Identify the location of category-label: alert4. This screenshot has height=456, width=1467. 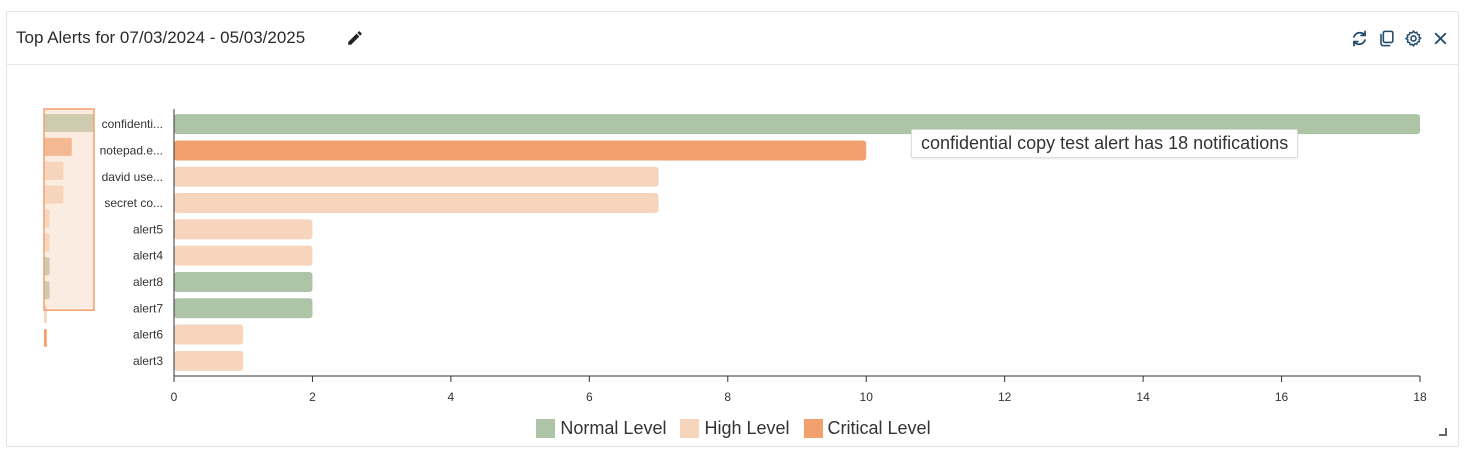
(148, 256).